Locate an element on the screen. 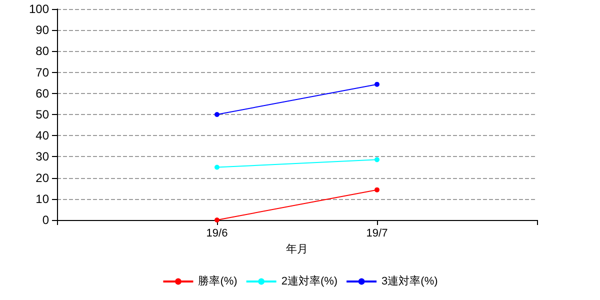 This screenshot has width=600, height=300. x-tick-label: 19/7 is located at coordinates (377, 234).